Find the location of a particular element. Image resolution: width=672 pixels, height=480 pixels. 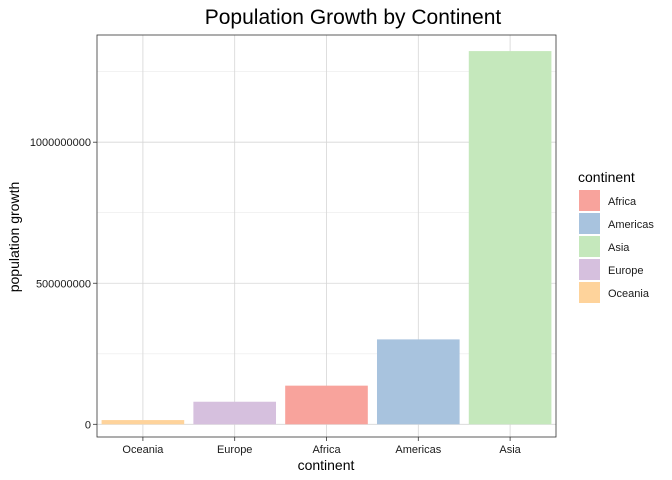

legend-key-americas is located at coordinates (589, 223).